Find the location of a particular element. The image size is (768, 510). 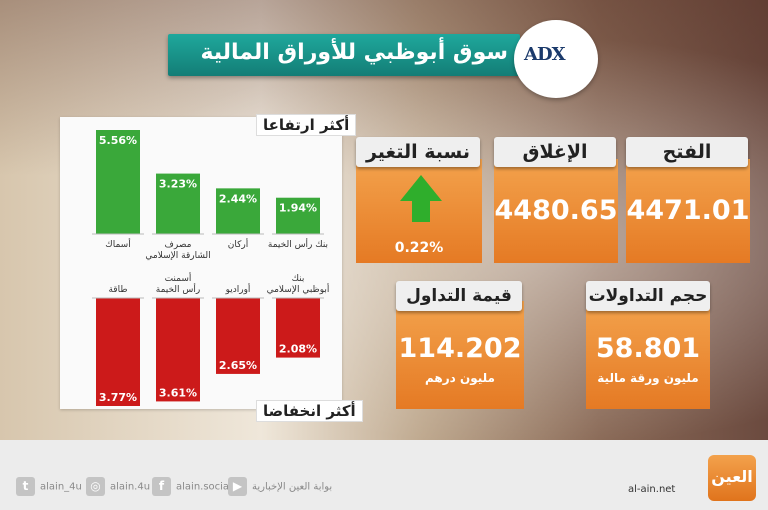

up-arrow-stem is located at coordinates (421, 211).